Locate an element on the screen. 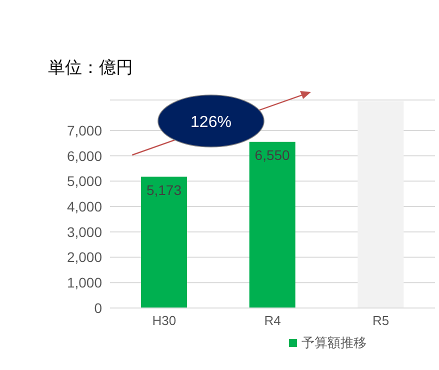 The width and height of the screenshot is (439, 370). x-tick-label: R4 is located at coordinates (272, 320).